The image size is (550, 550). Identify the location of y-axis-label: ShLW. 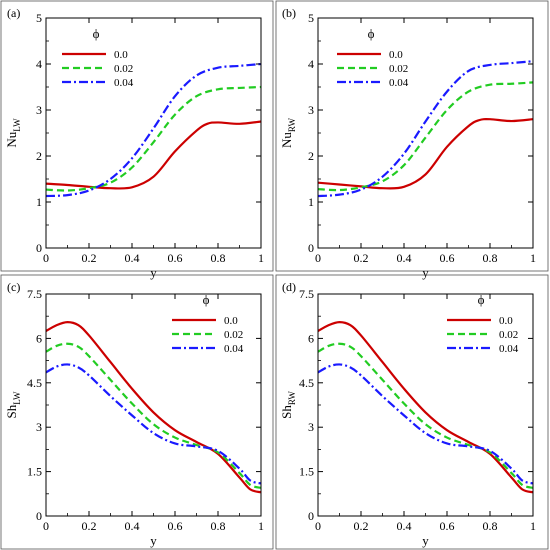
(13, 405).